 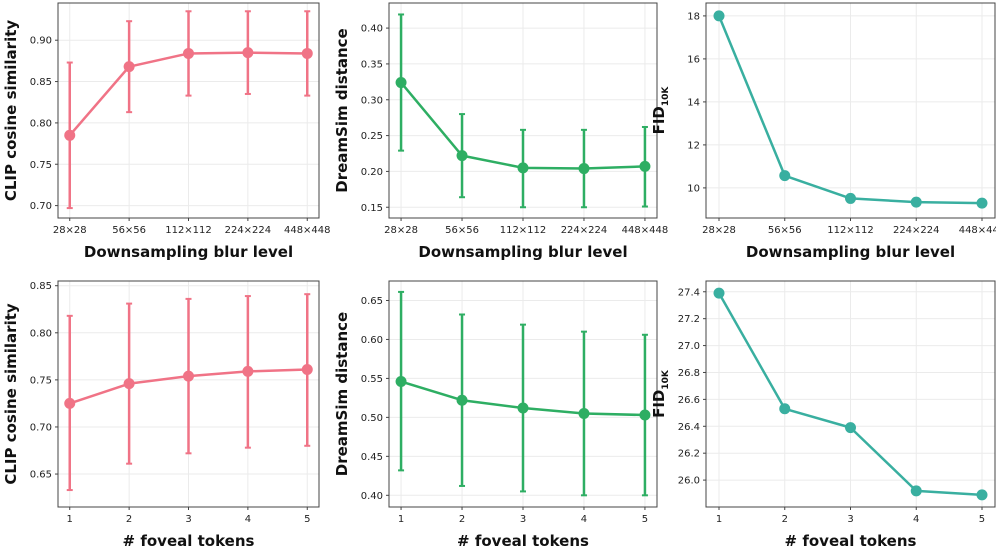 I want to click on y-tick-label: 0.90, so click(x=41, y=41).